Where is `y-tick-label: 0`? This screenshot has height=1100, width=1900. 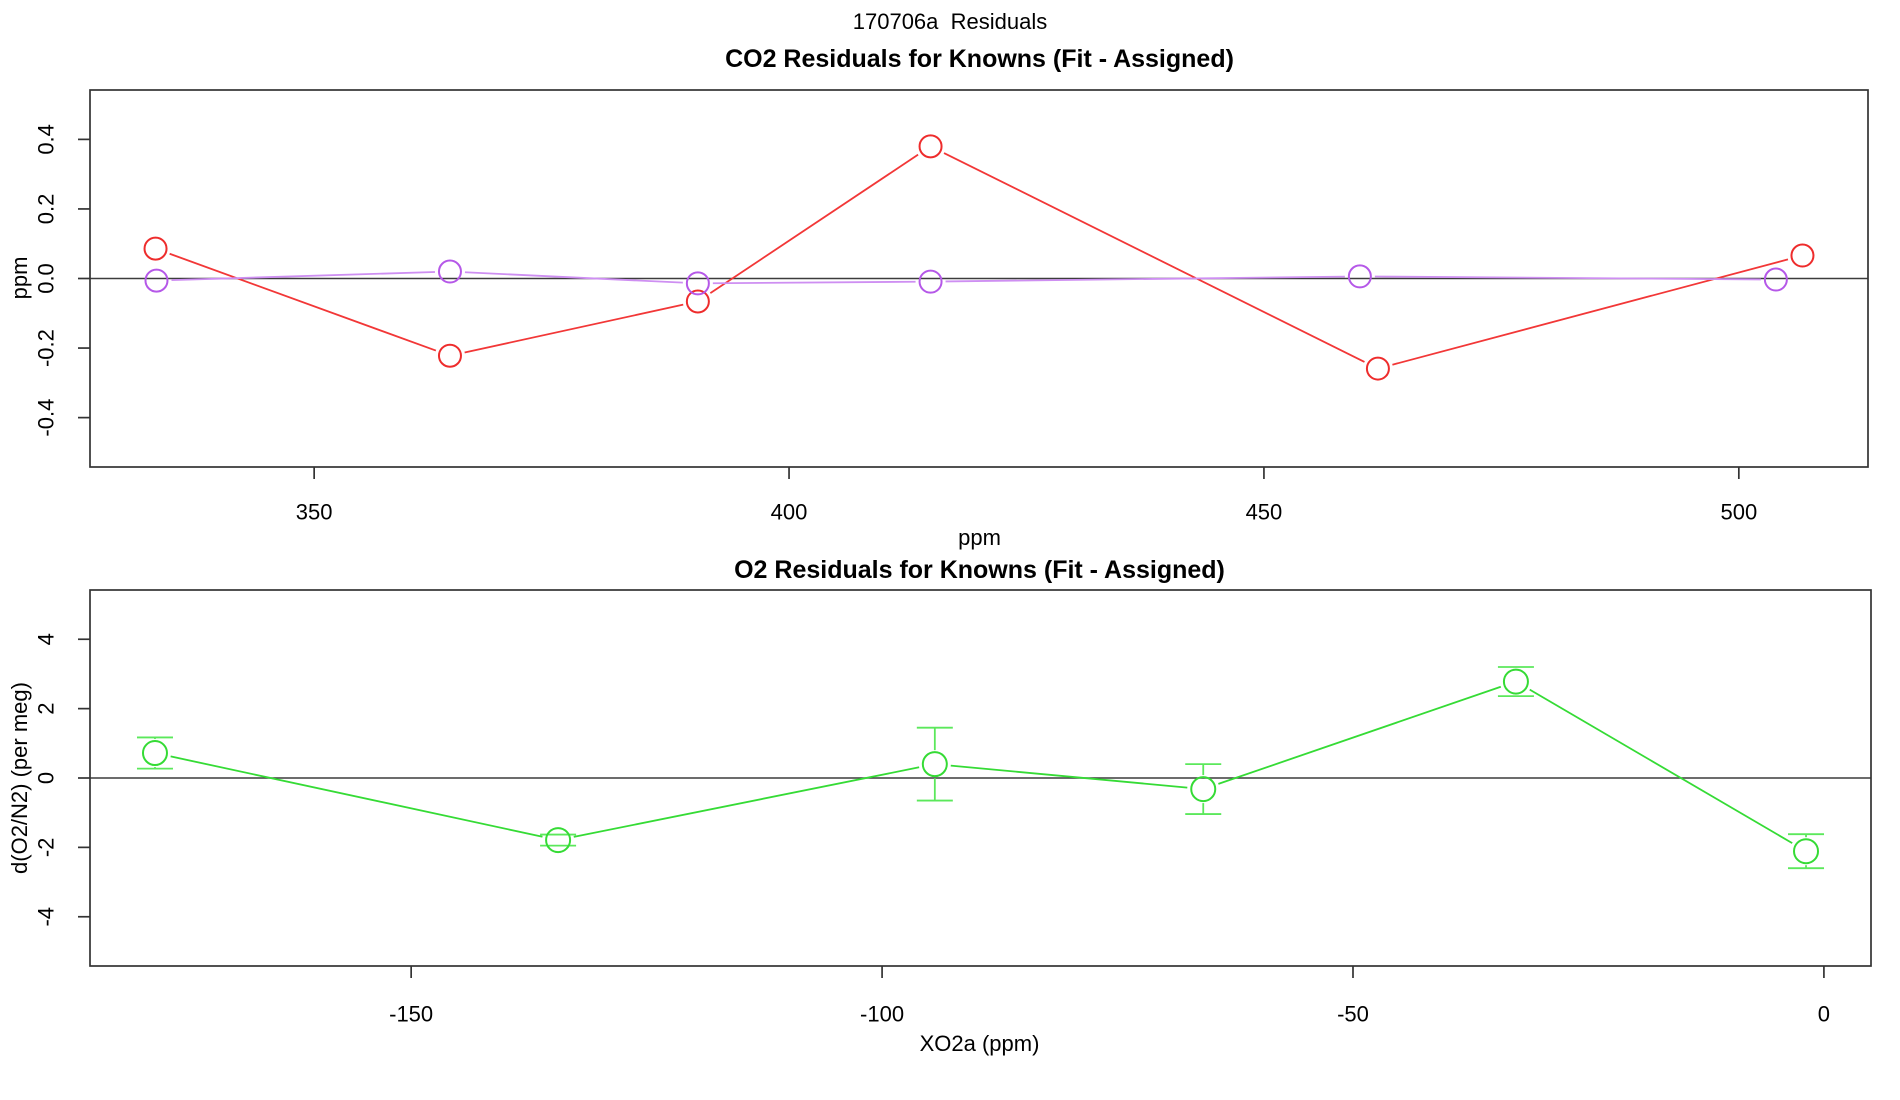
y-tick-label: 0 is located at coordinates (46, 778).